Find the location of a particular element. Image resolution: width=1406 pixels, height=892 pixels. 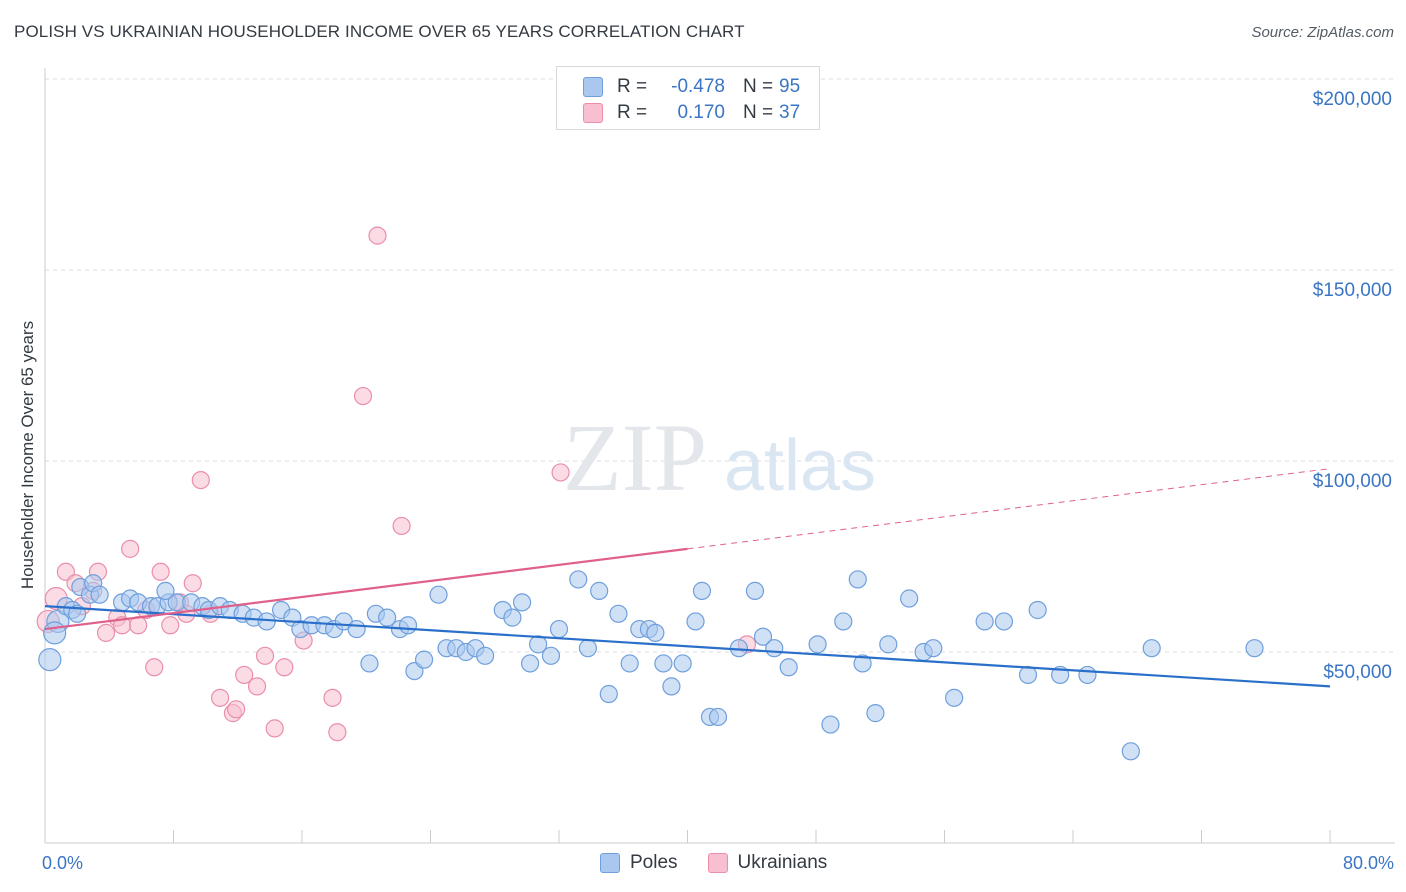

legend-row-poles: R = -0.478 N = 95 is located at coordinates (691, 87).